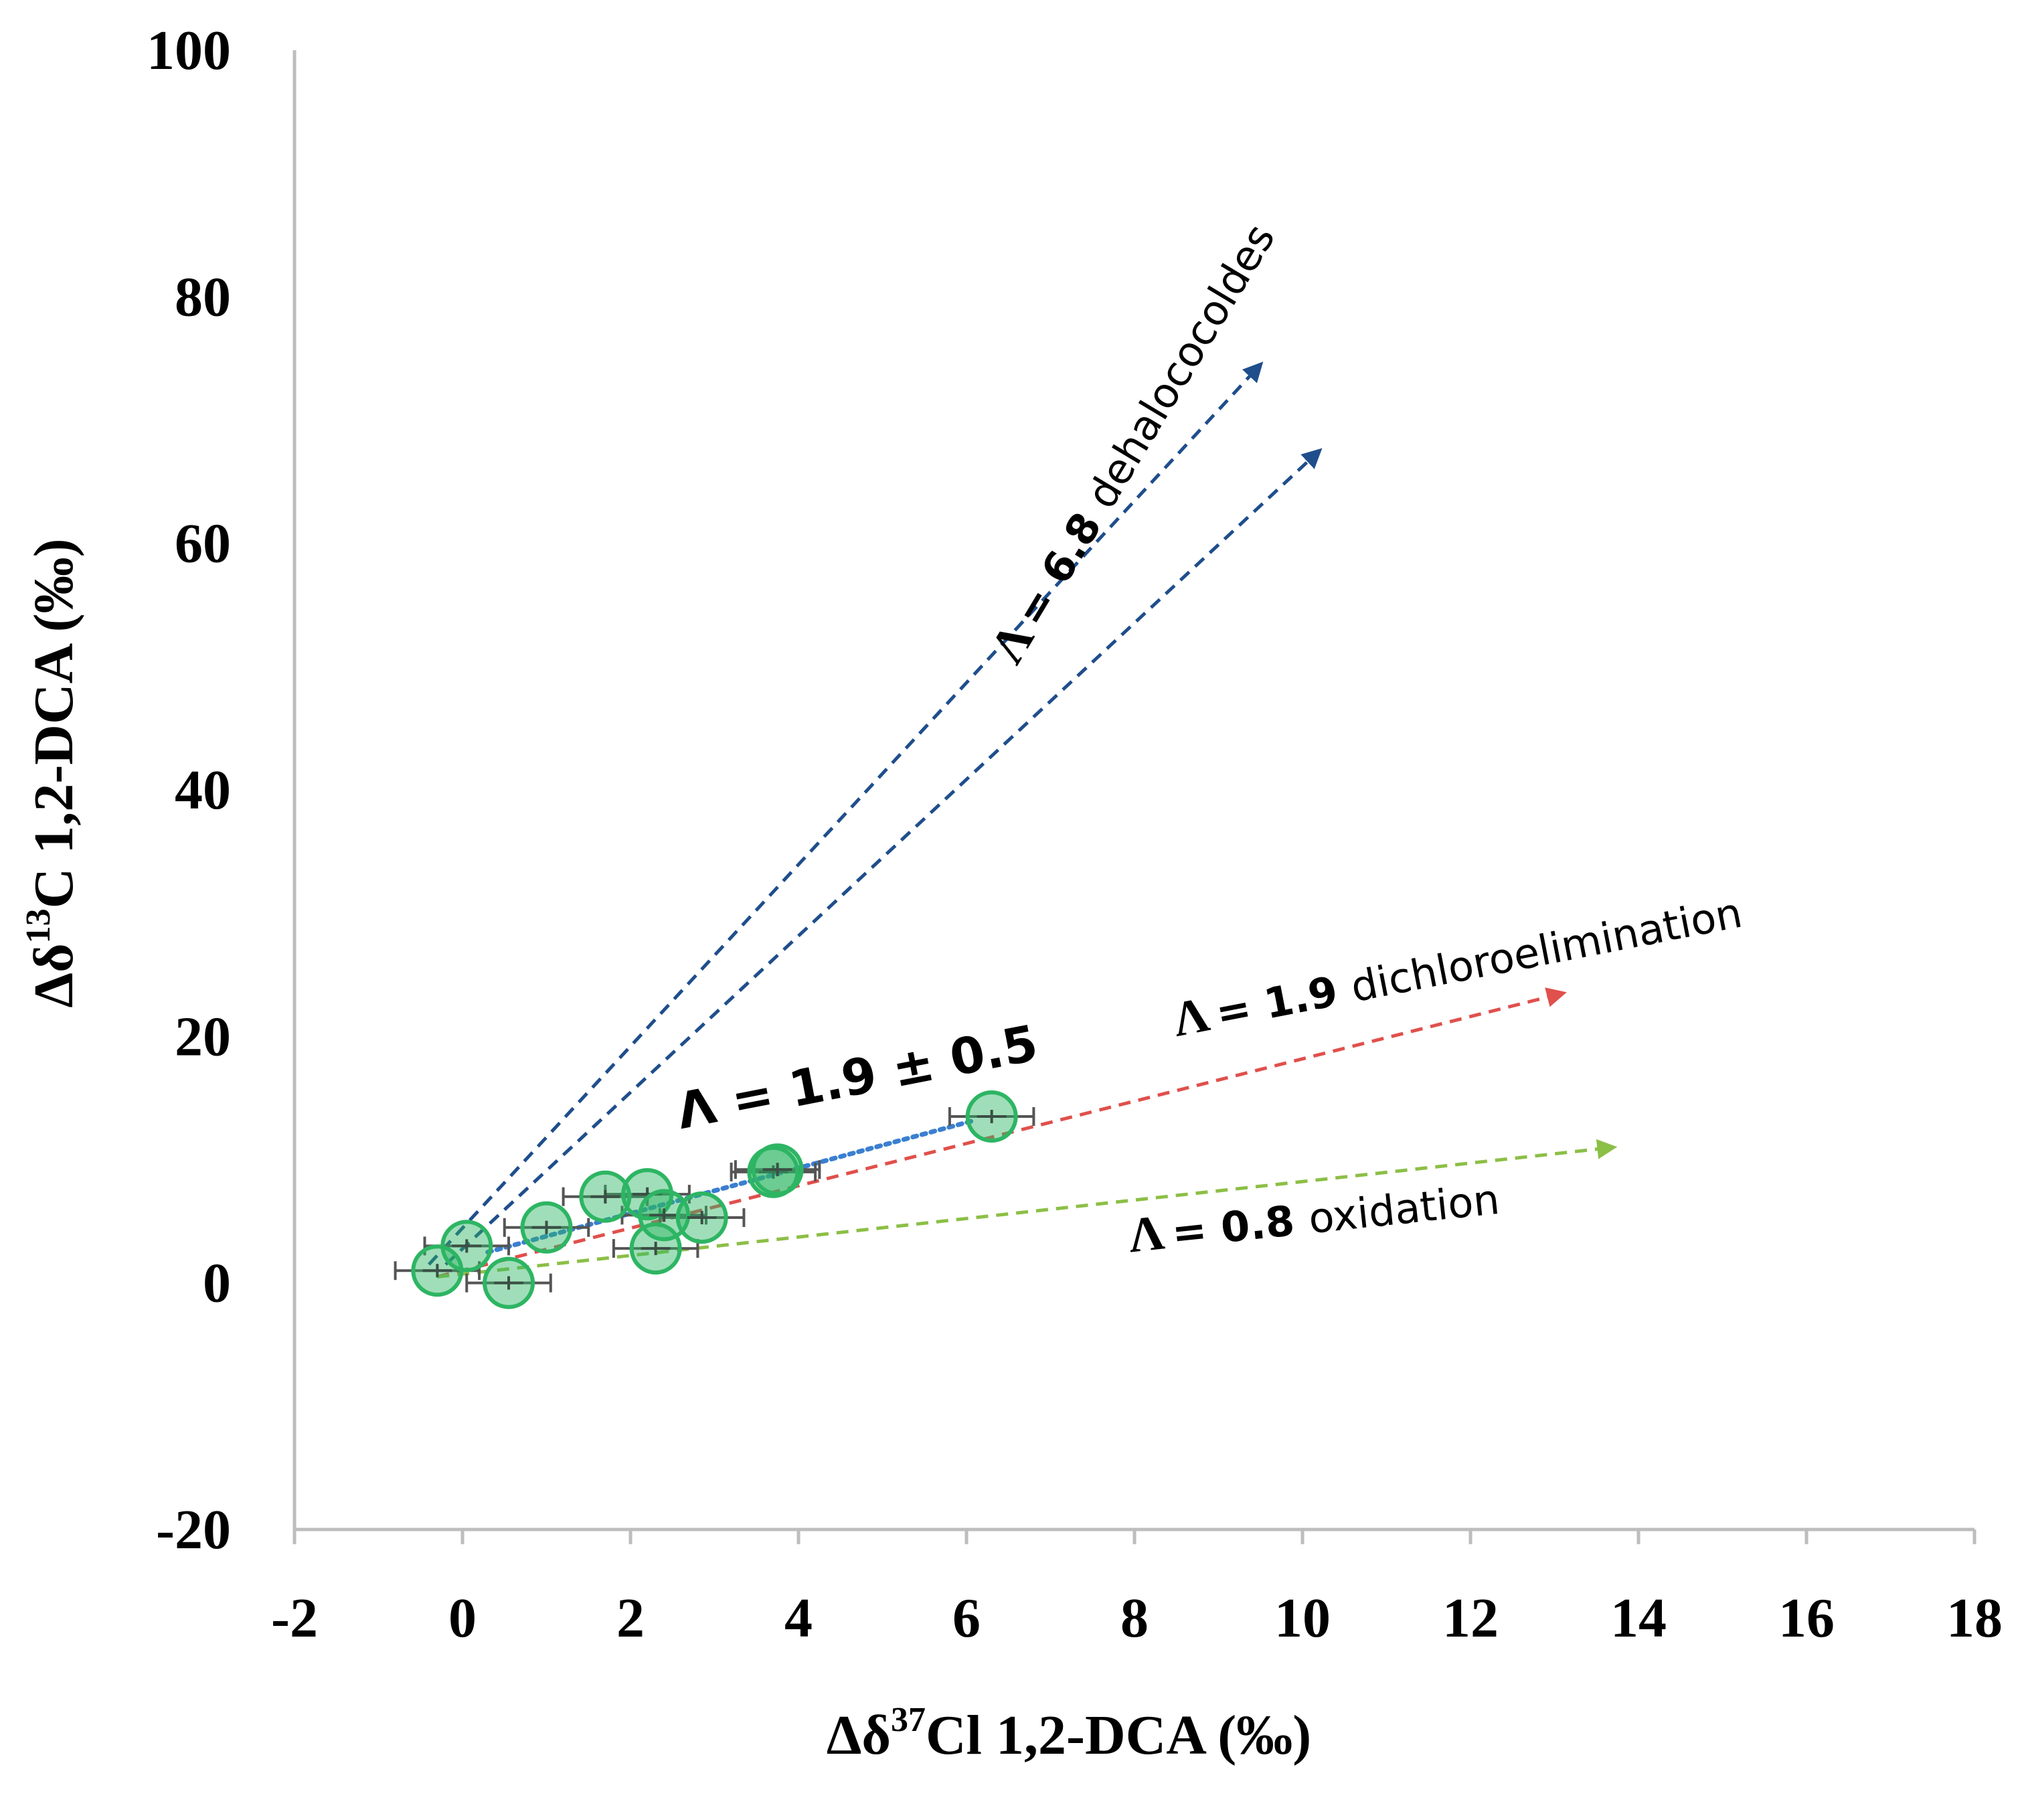 Image resolution: width=2022 pixels, height=1820 pixels. Describe the element at coordinates (1806, 1618) in the screenshot. I see `x-tick-label: 16` at that location.